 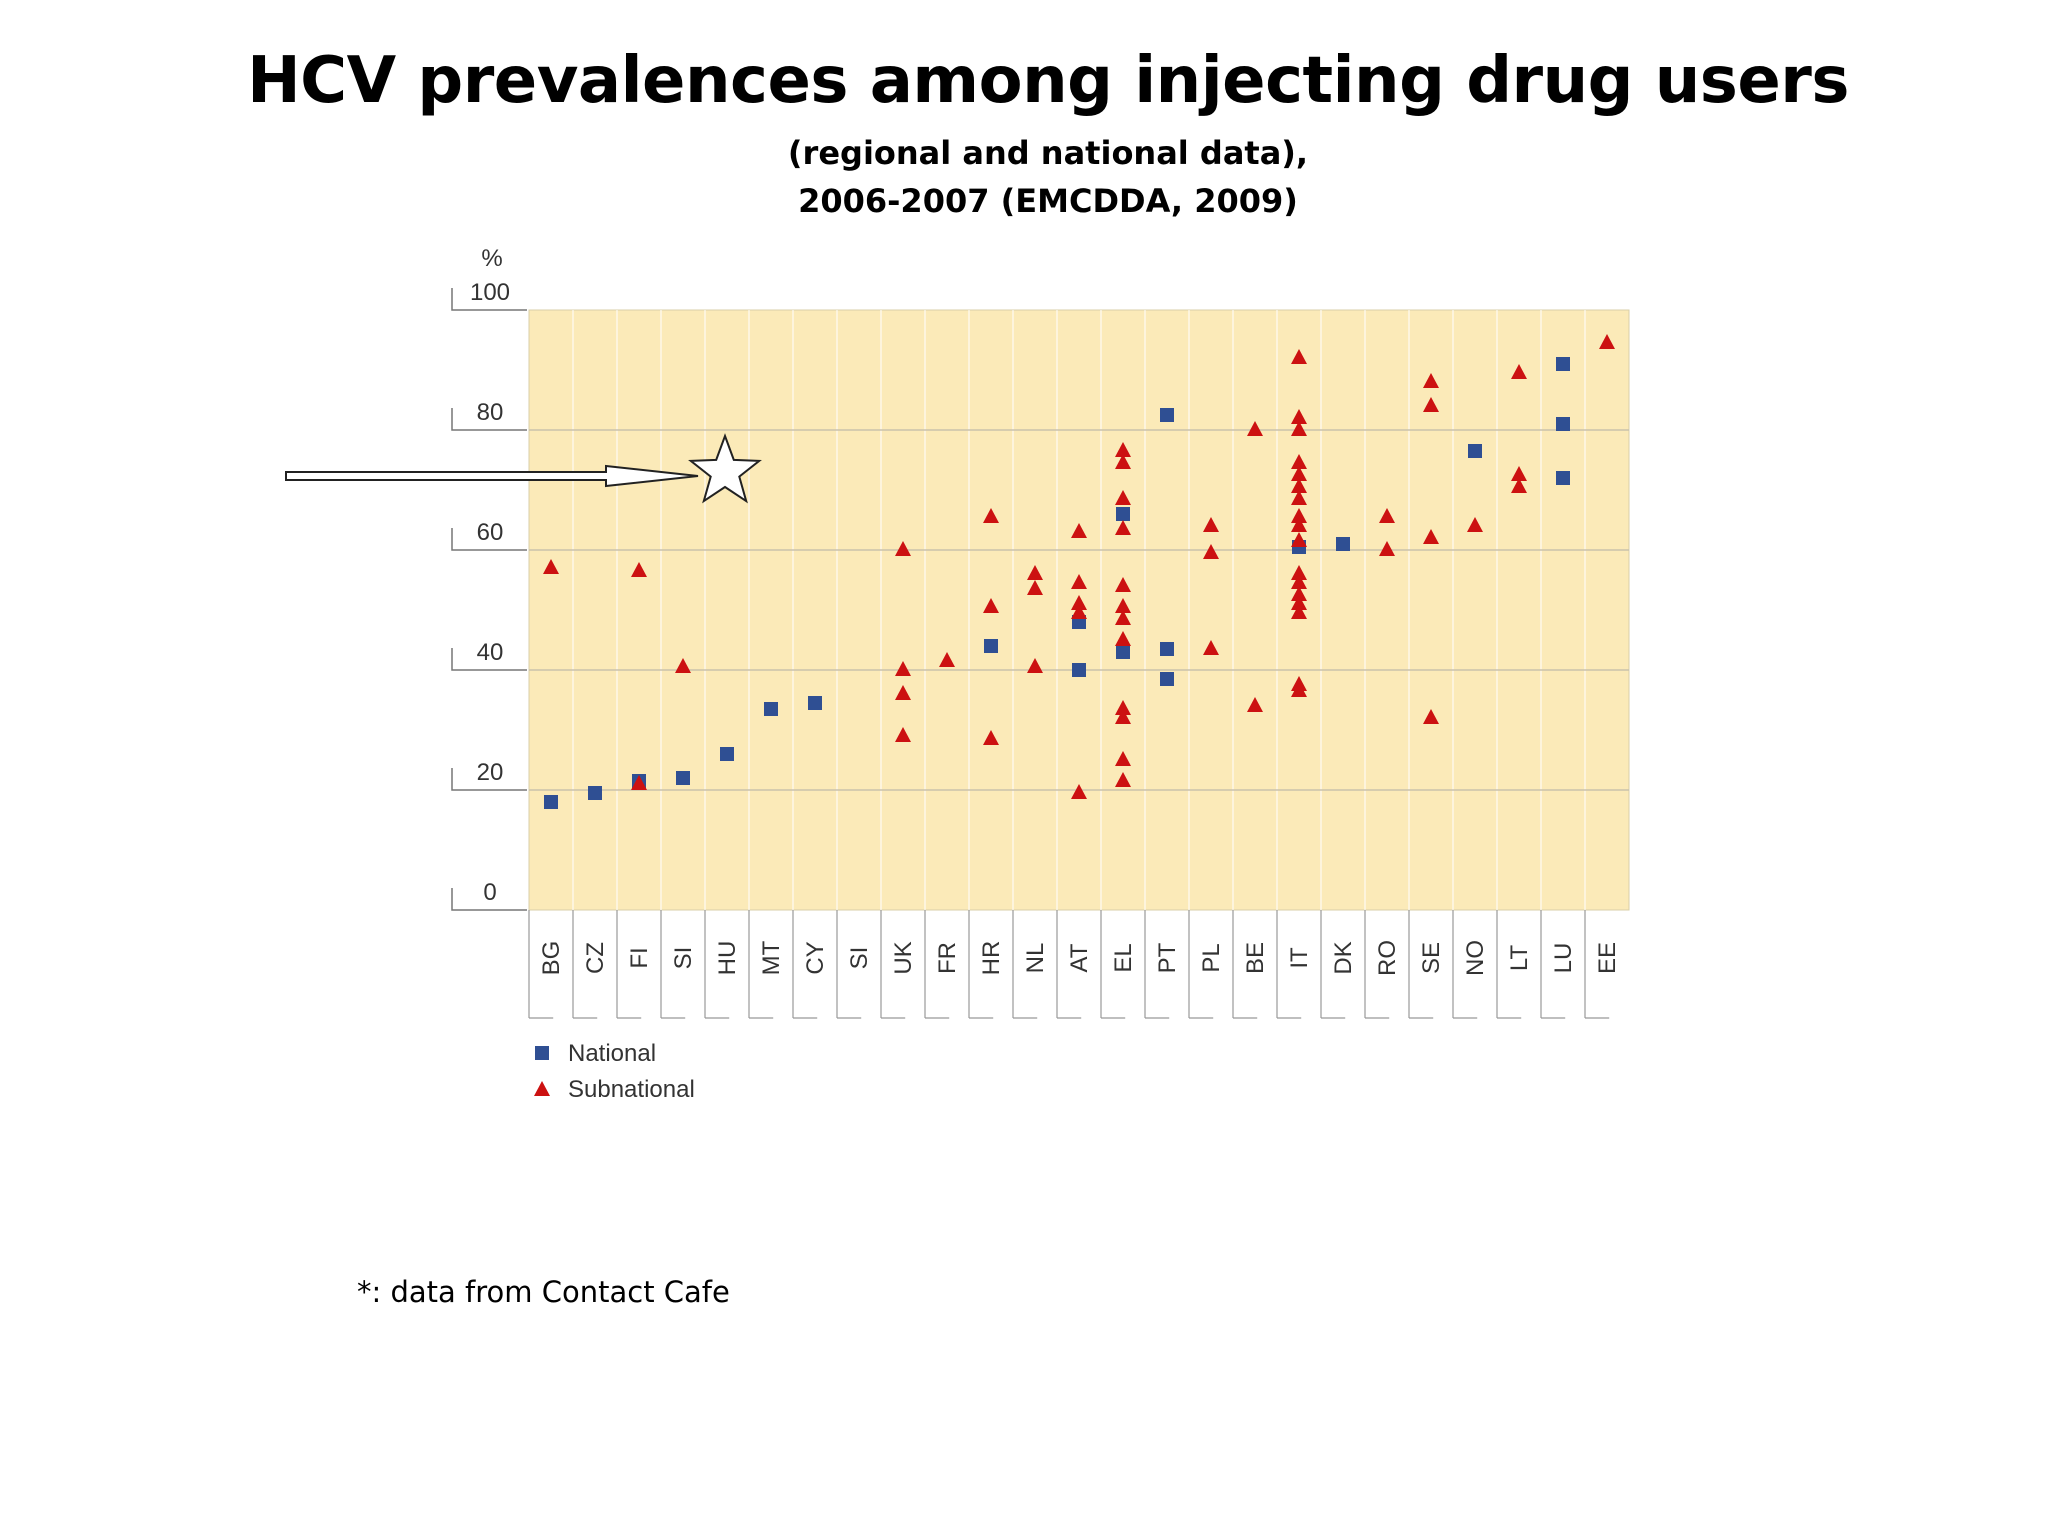 What do you see at coordinates (639, 957) in the screenshot?
I see `x-tick-label: FI` at bounding box center [639, 957].